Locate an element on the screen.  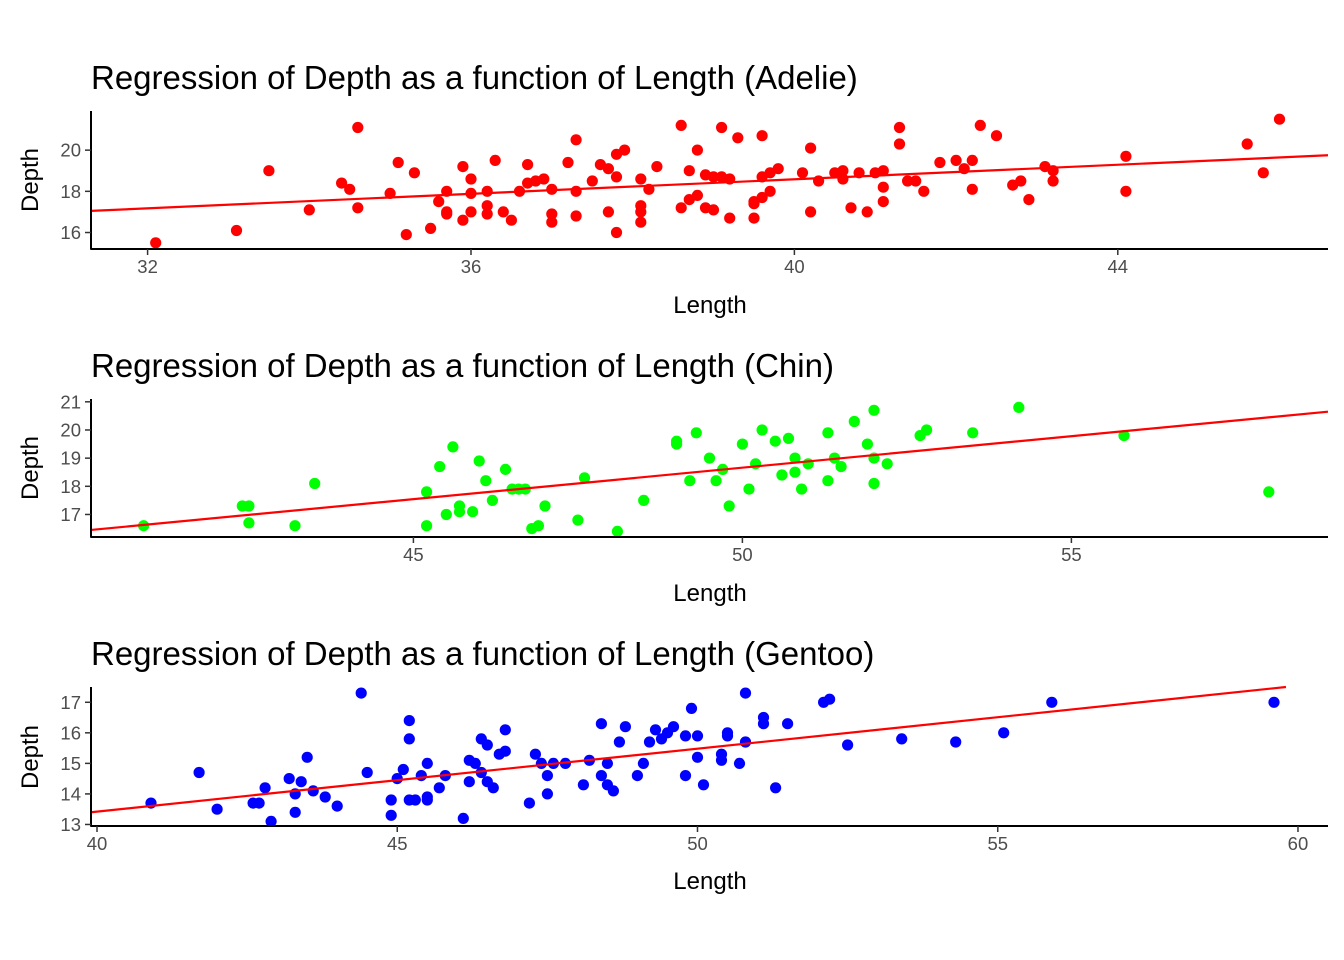
y-tick-label: 21 is located at coordinates (70, 401).